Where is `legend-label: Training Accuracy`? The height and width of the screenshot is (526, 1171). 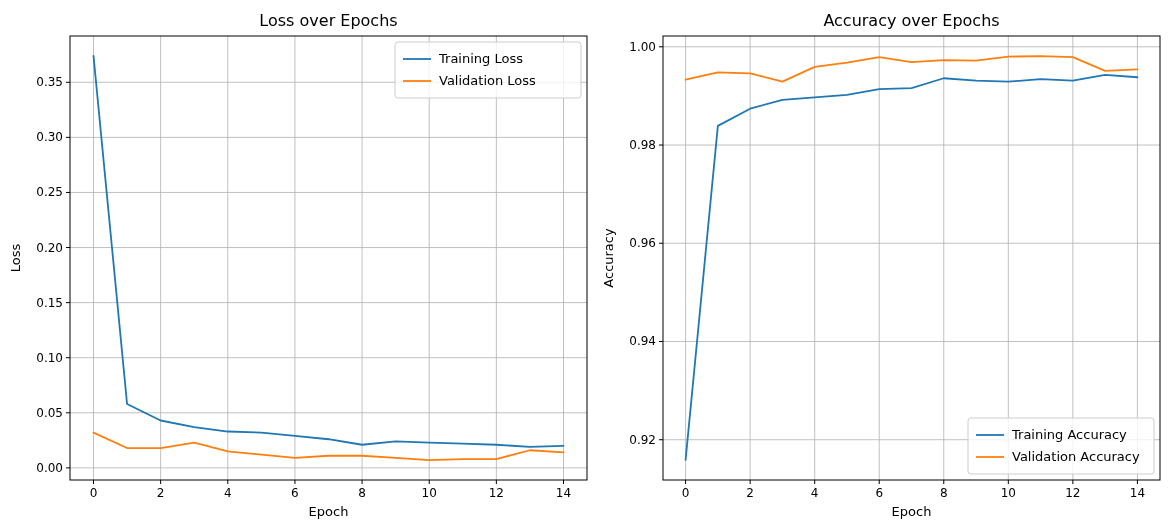
legend-label: Training Accuracy is located at coordinates (1069, 434).